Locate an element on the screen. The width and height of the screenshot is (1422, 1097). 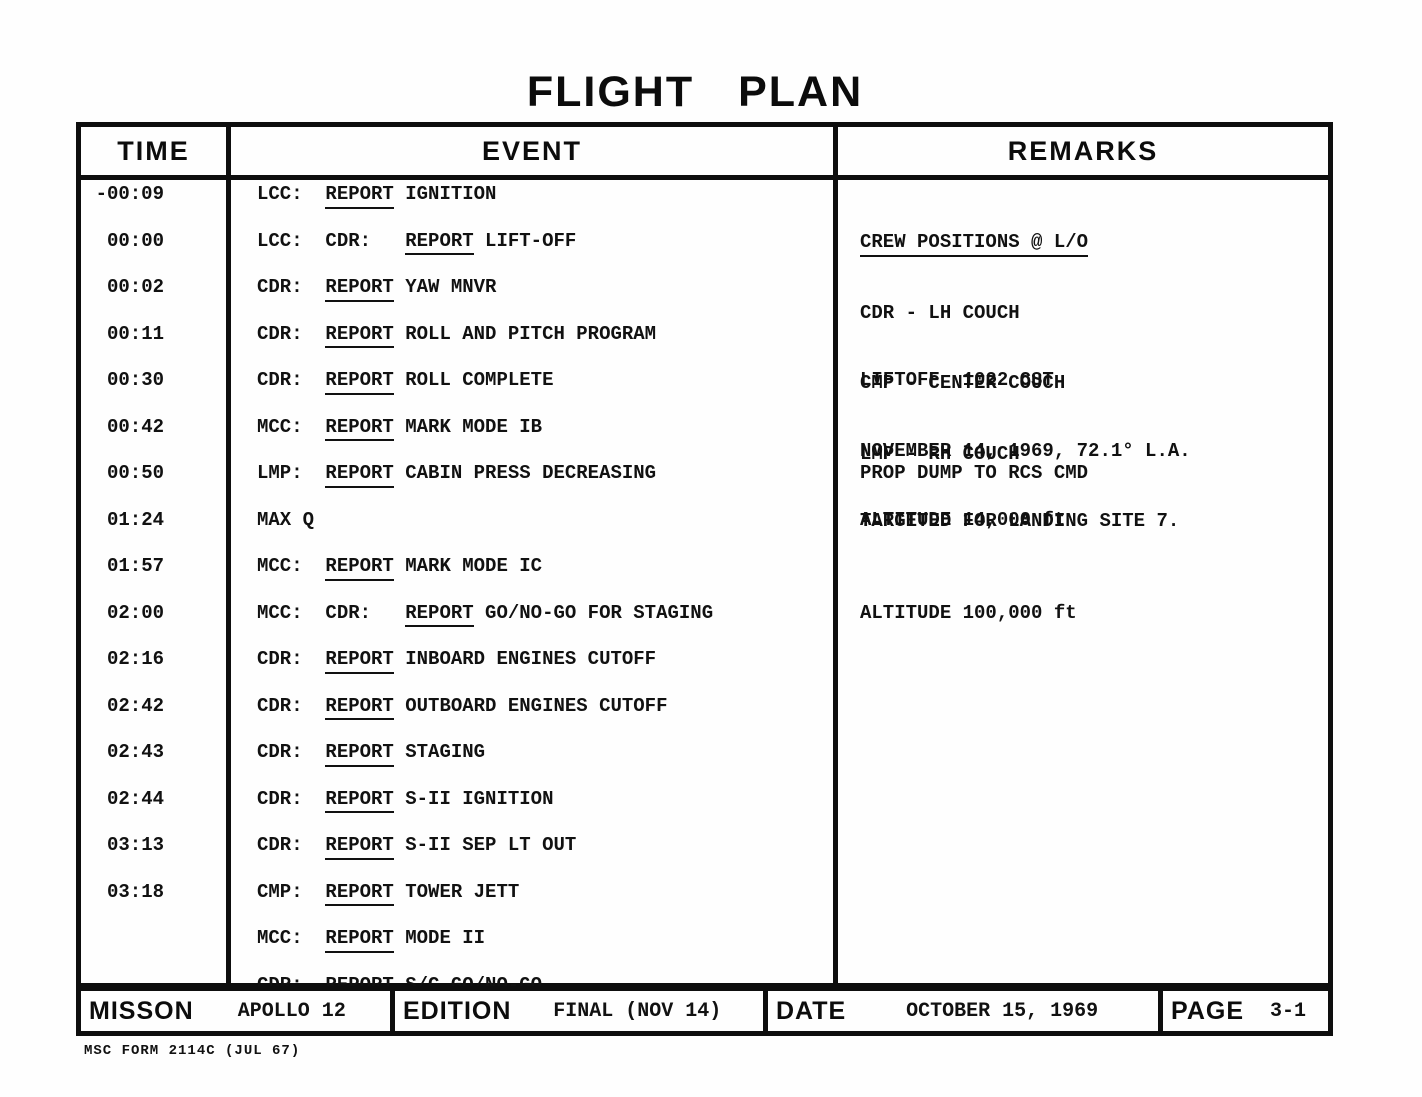
event-row: CDR: REPORT INBOARD ENGINES CUTOFF is located at coordinates (532, 671).